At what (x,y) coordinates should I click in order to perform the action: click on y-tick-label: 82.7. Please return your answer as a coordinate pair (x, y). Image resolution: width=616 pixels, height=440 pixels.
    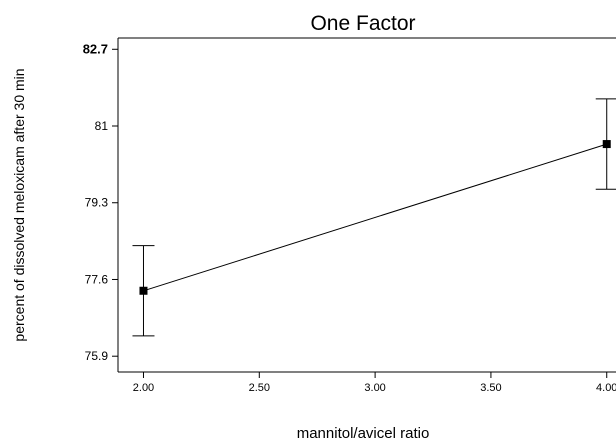
    Looking at the image, I should click on (95, 48).